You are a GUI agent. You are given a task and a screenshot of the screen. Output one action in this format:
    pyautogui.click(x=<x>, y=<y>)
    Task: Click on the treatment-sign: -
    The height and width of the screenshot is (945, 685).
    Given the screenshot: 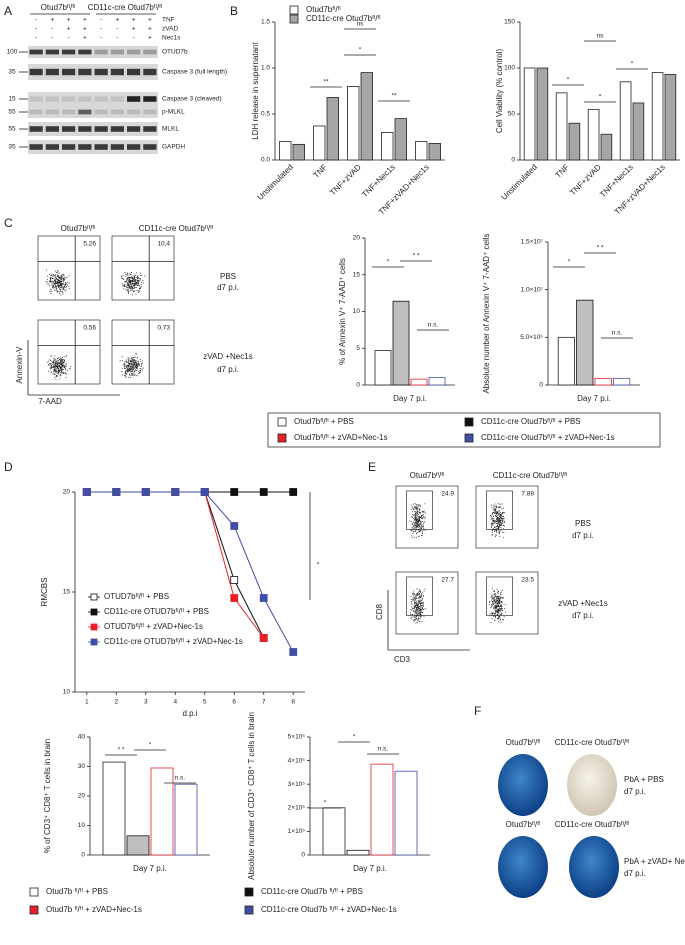 What is the action you would take?
    pyautogui.click(x=117, y=38)
    